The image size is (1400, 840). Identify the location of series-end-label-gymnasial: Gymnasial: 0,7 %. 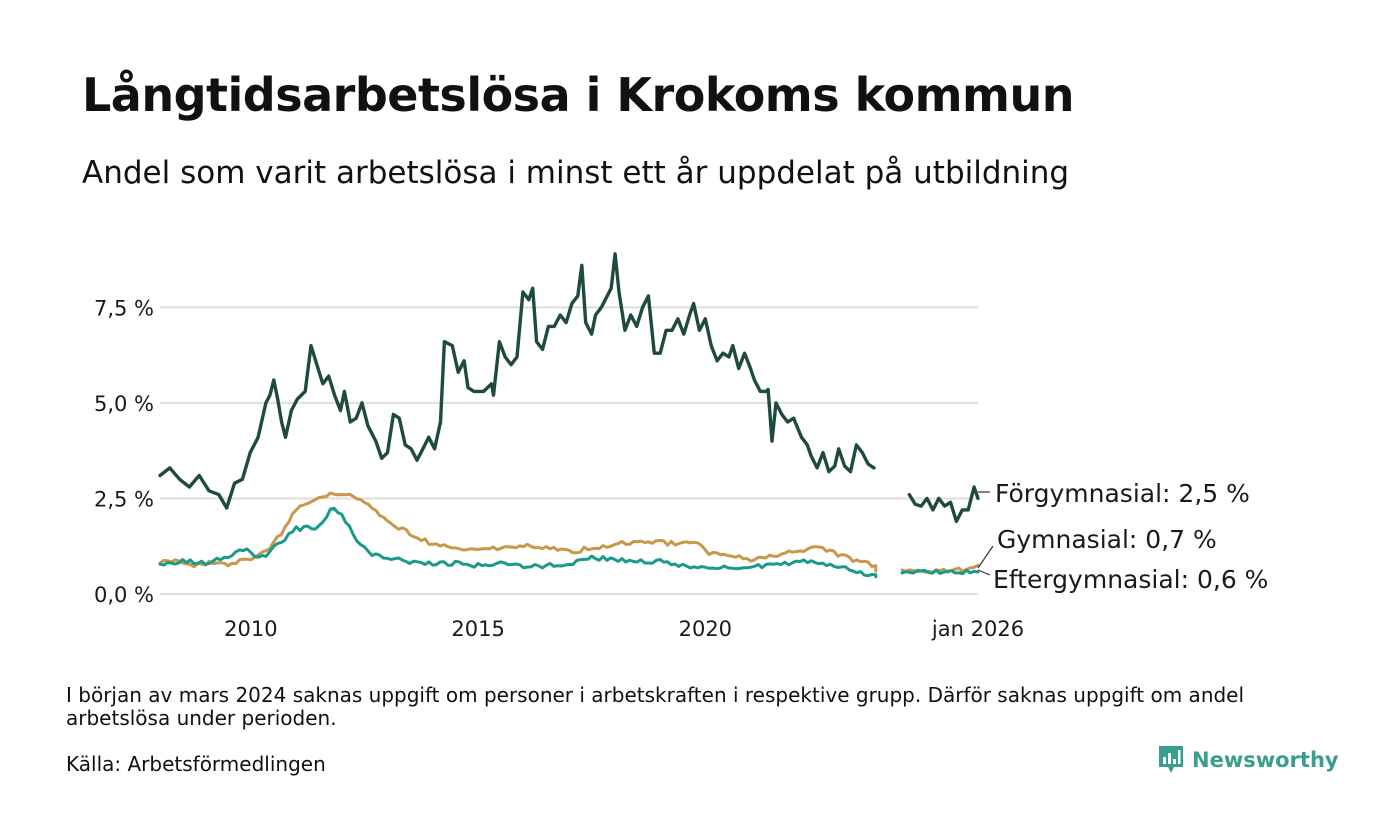
(1107, 539).